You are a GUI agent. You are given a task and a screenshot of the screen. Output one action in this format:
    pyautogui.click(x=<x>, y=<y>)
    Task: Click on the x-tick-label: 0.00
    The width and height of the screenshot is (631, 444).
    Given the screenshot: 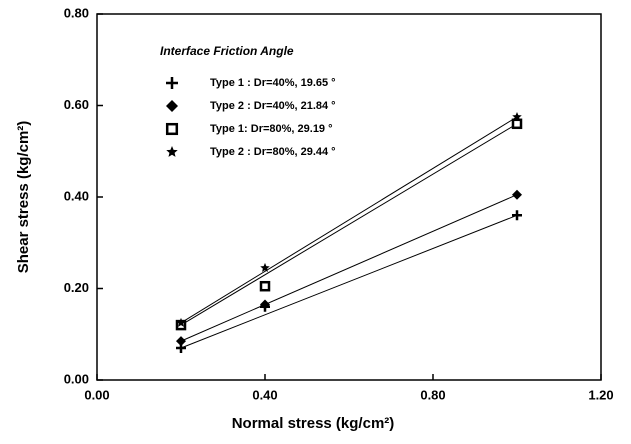 What is the action you would take?
    pyautogui.click(x=96, y=394)
    